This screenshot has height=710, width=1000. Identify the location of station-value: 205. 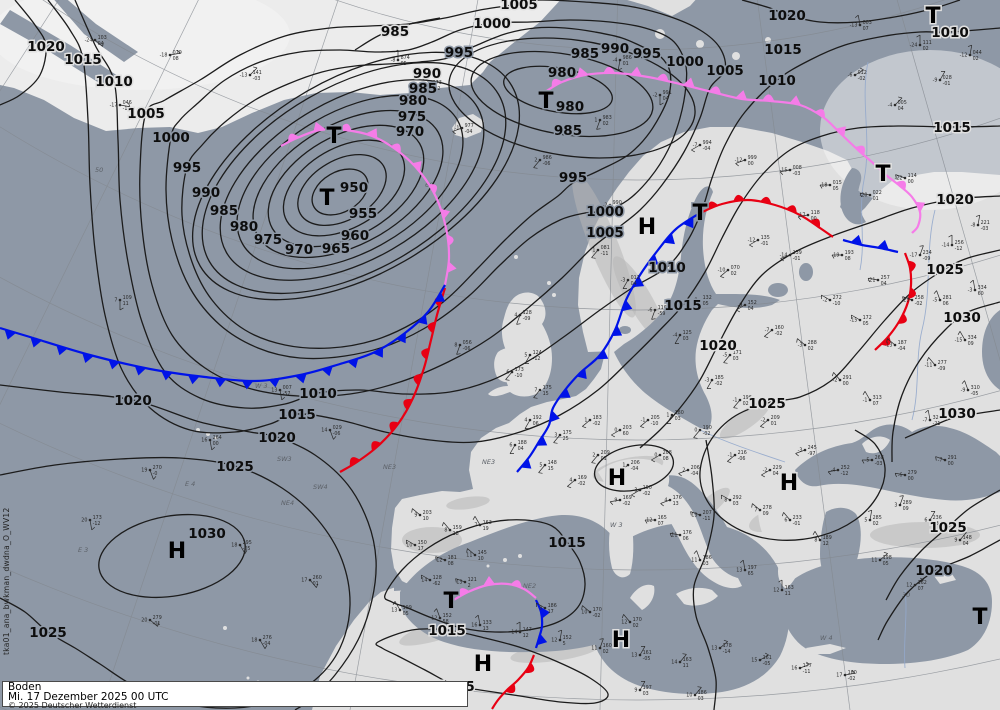
(655, 418).